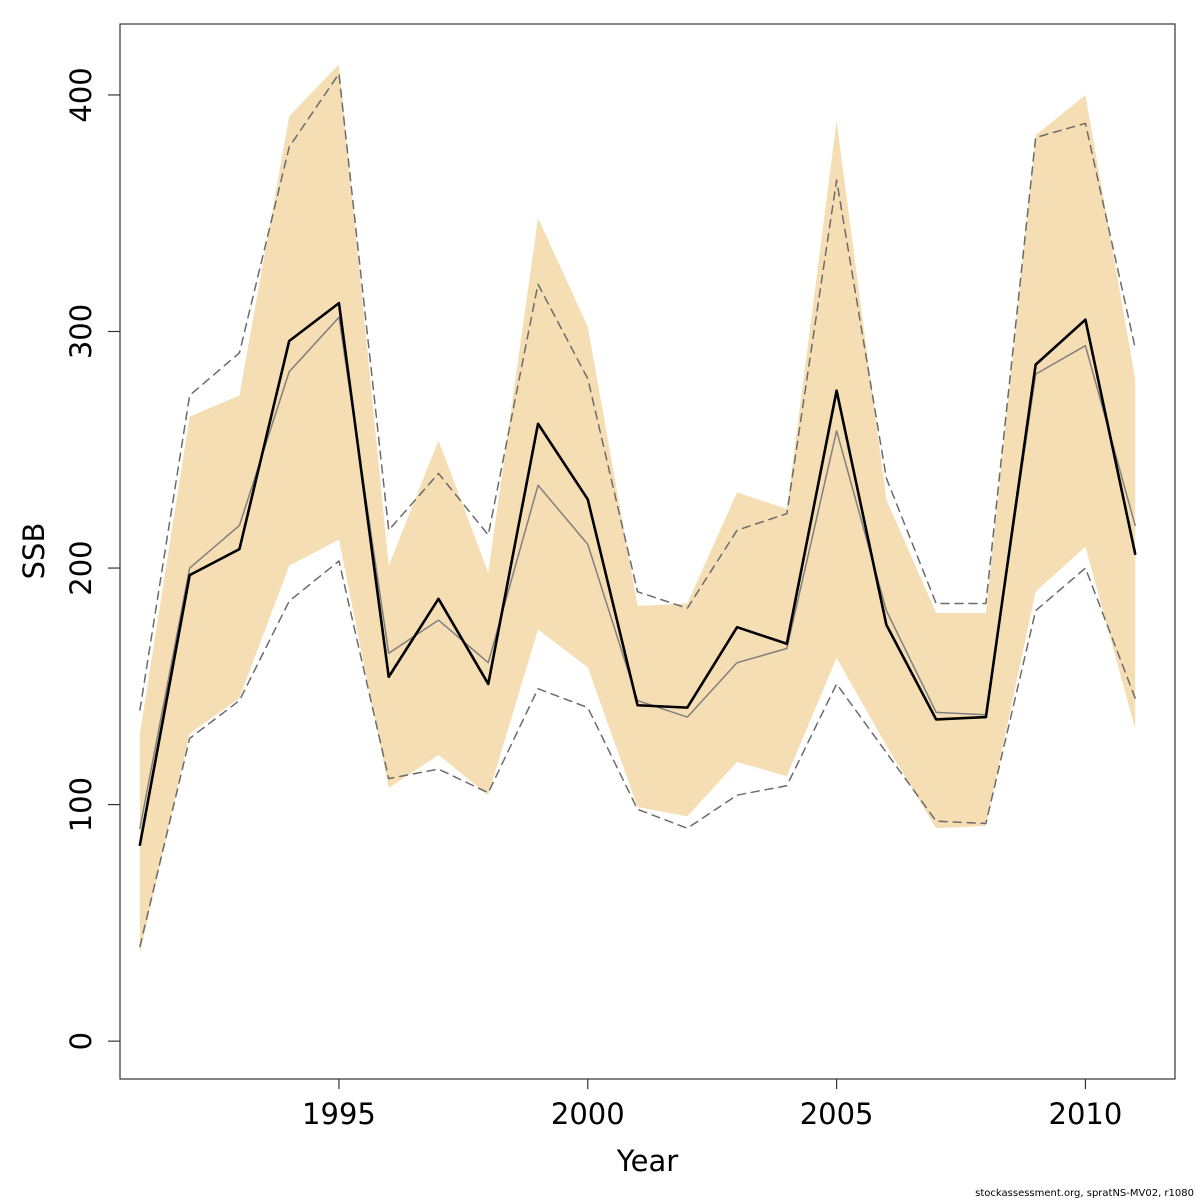 This screenshot has height=1200, width=1200. Describe the element at coordinates (1086, 1114) in the screenshot. I see `x-tick-label: 2010` at that location.